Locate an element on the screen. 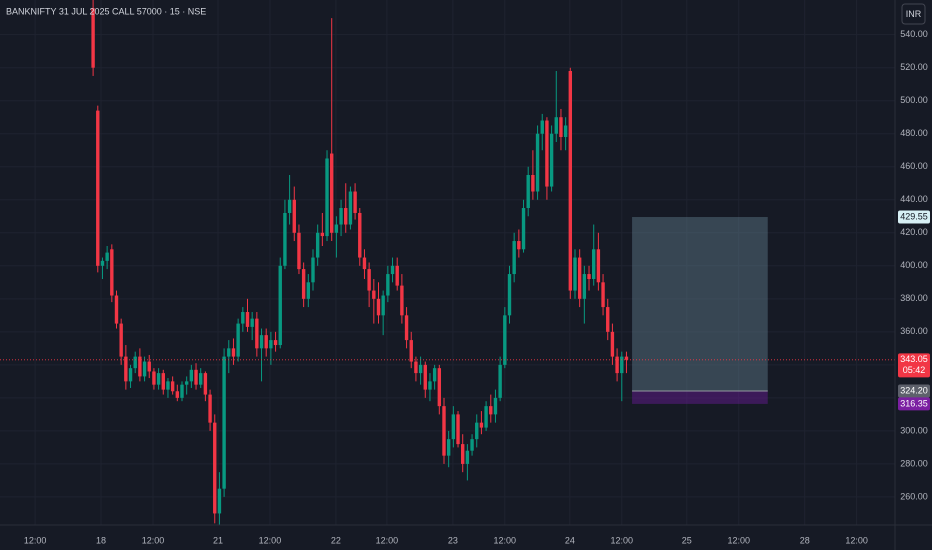 This screenshot has height=550, width=932. y-tick-label: 300.00 is located at coordinates (914, 430).